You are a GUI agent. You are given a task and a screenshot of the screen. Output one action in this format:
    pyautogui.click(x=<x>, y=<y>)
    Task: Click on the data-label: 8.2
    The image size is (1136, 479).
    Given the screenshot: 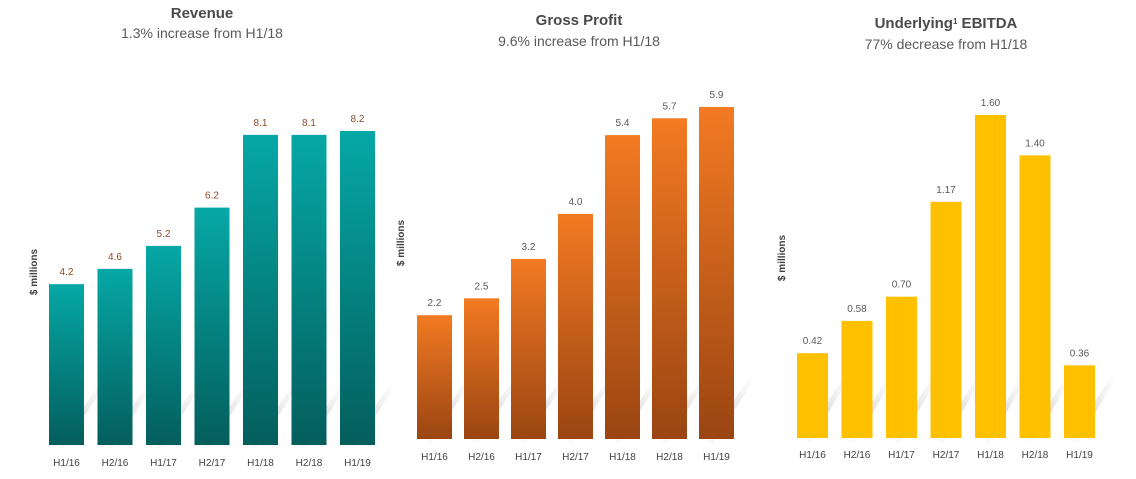 What is the action you would take?
    pyautogui.click(x=358, y=119)
    